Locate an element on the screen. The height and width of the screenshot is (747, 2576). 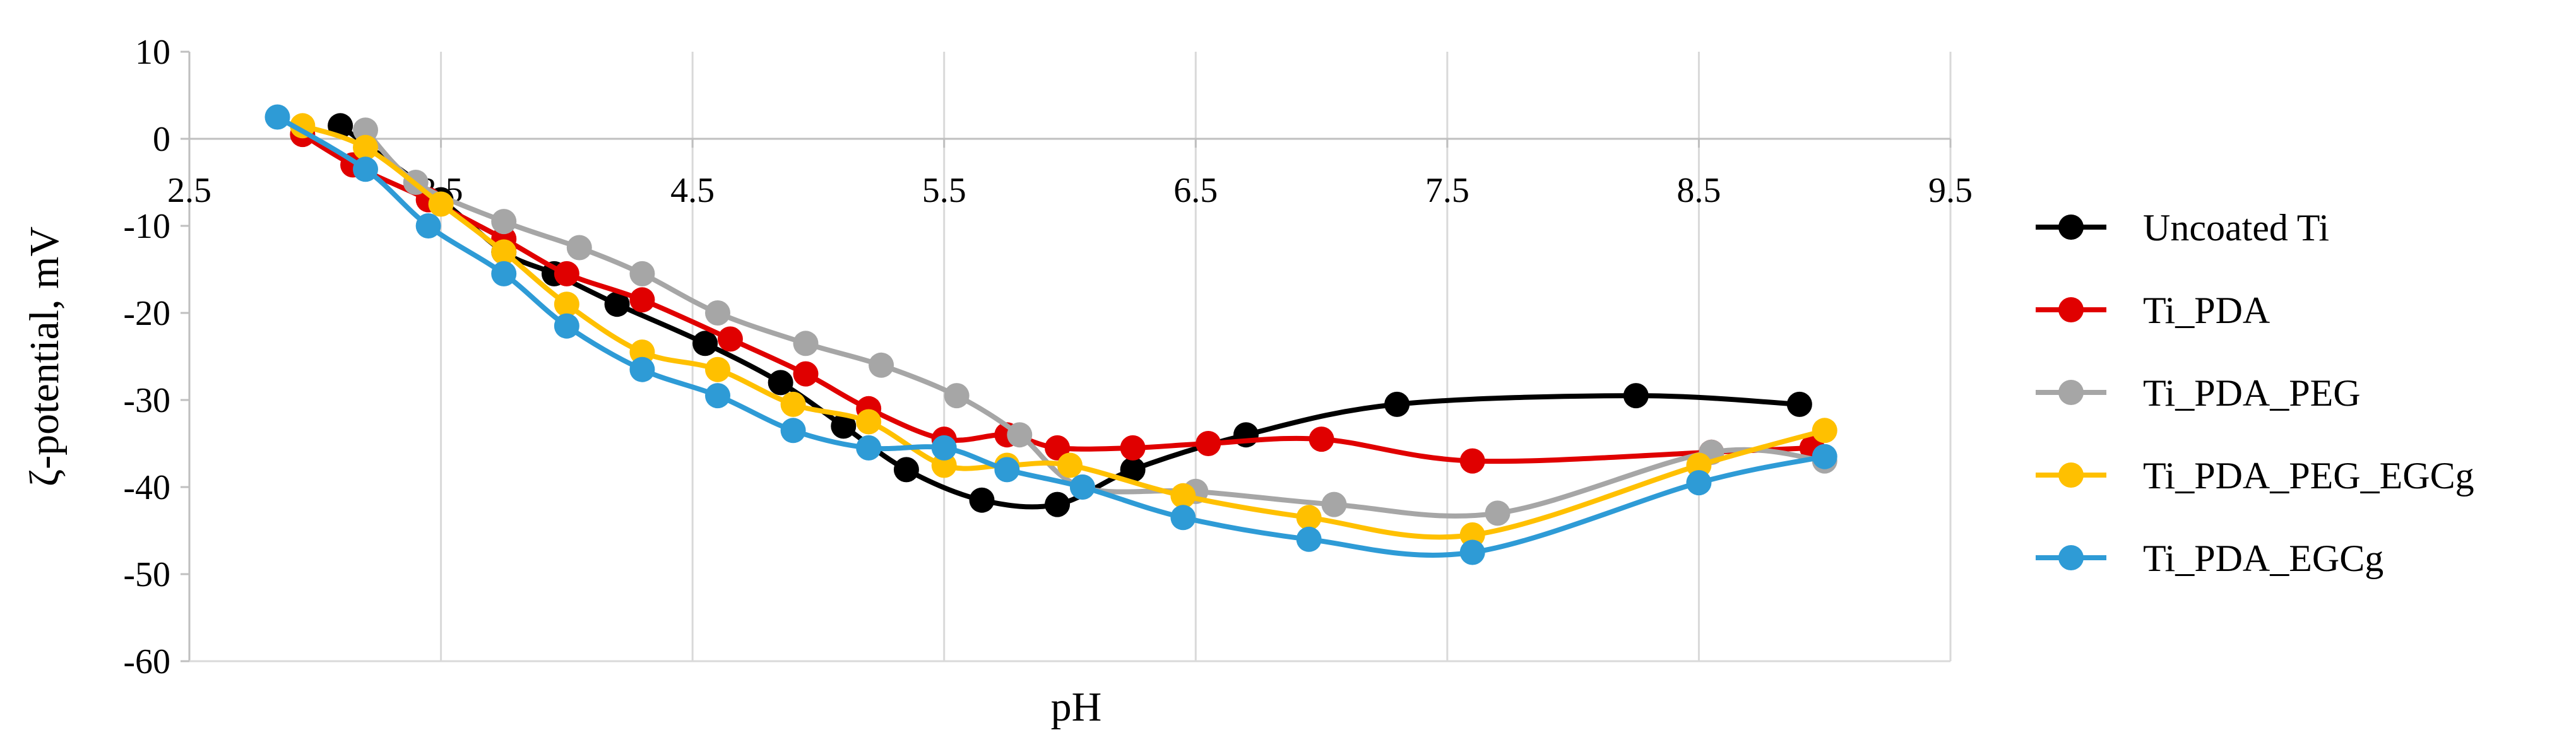
x-tick-label: 5.5 is located at coordinates (944, 190).